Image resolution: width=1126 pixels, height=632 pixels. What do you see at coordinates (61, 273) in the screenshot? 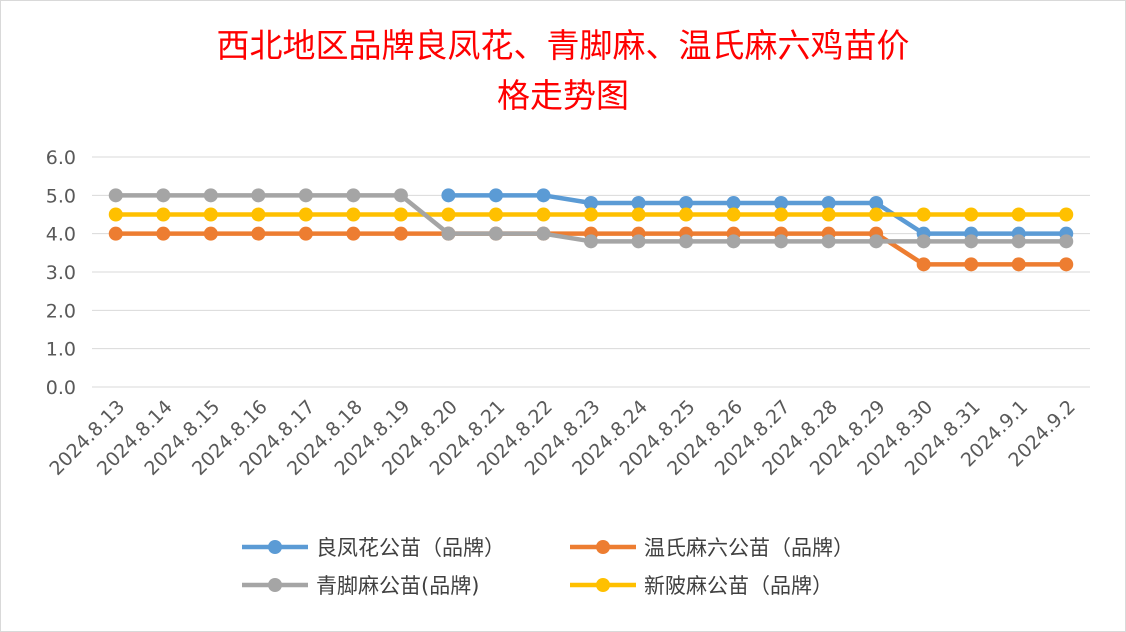
I see `y-tick-label: 3.0` at bounding box center [61, 273].